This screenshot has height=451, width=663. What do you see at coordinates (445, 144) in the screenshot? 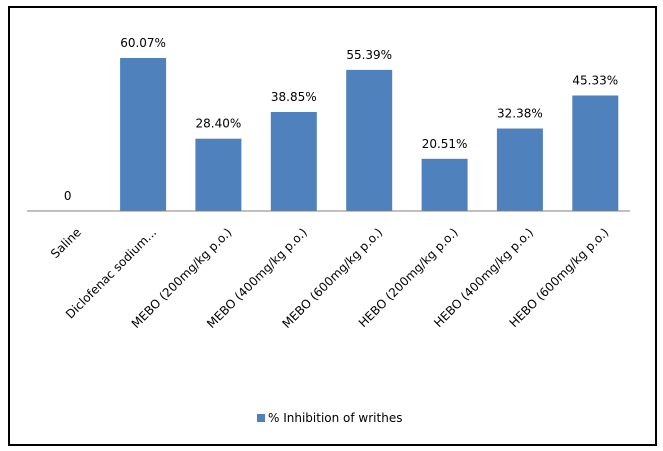
I see `data-label: 20.51%` at bounding box center [445, 144].